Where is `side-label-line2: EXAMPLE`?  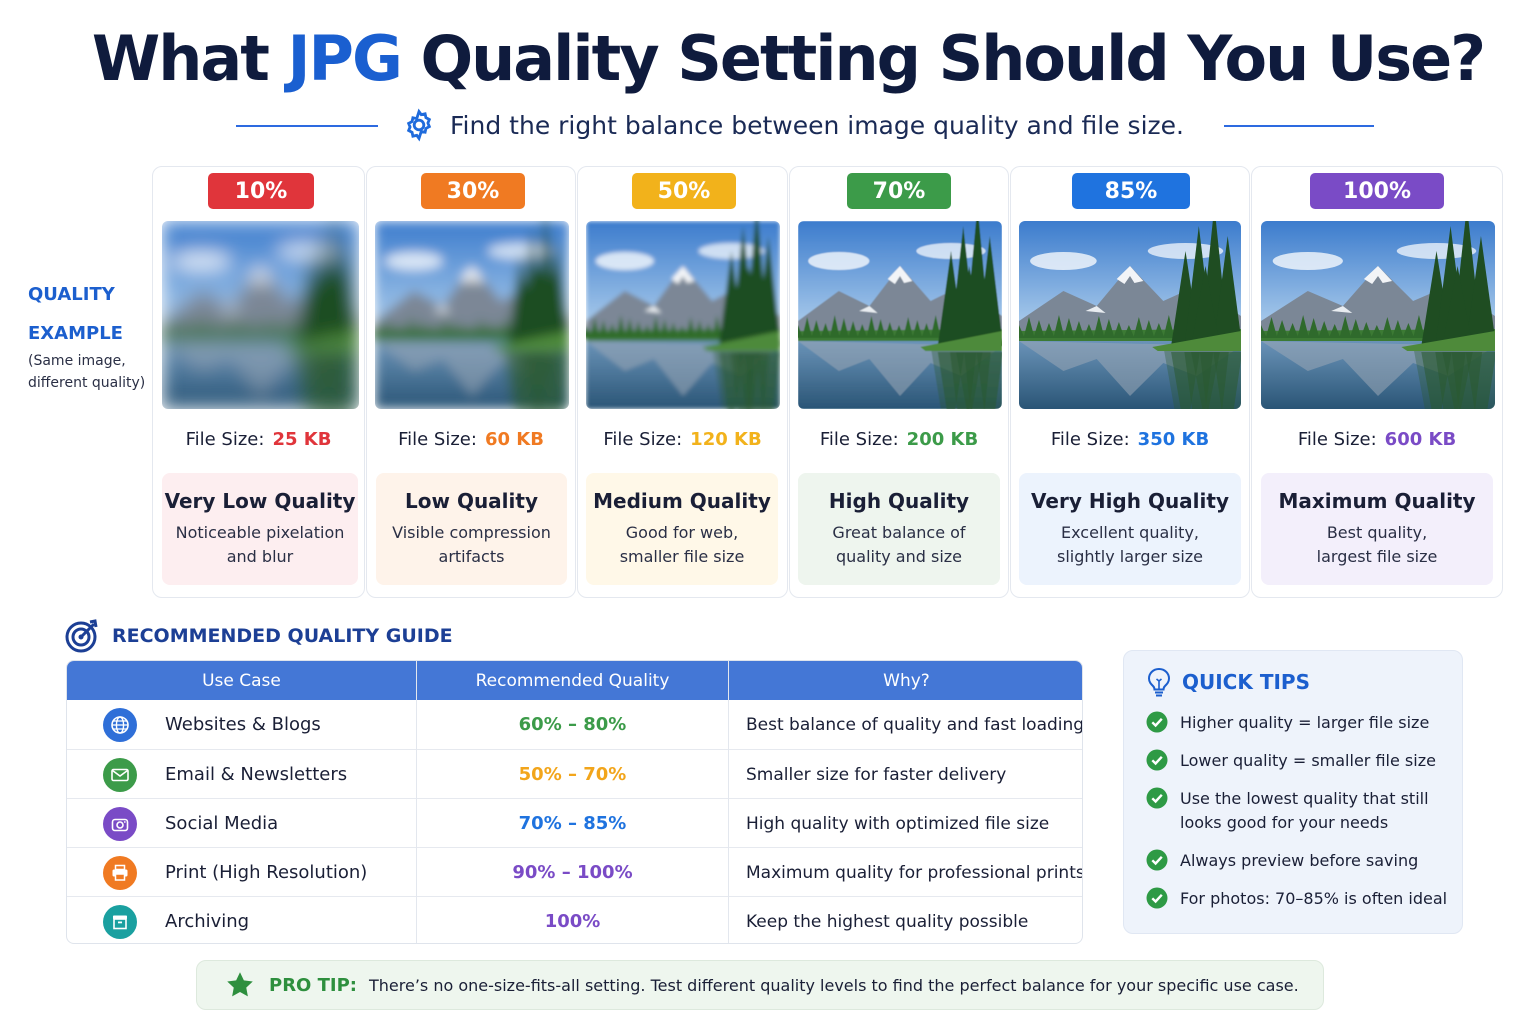 side-label-line2: EXAMPLE is located at coordinates (75, 333).